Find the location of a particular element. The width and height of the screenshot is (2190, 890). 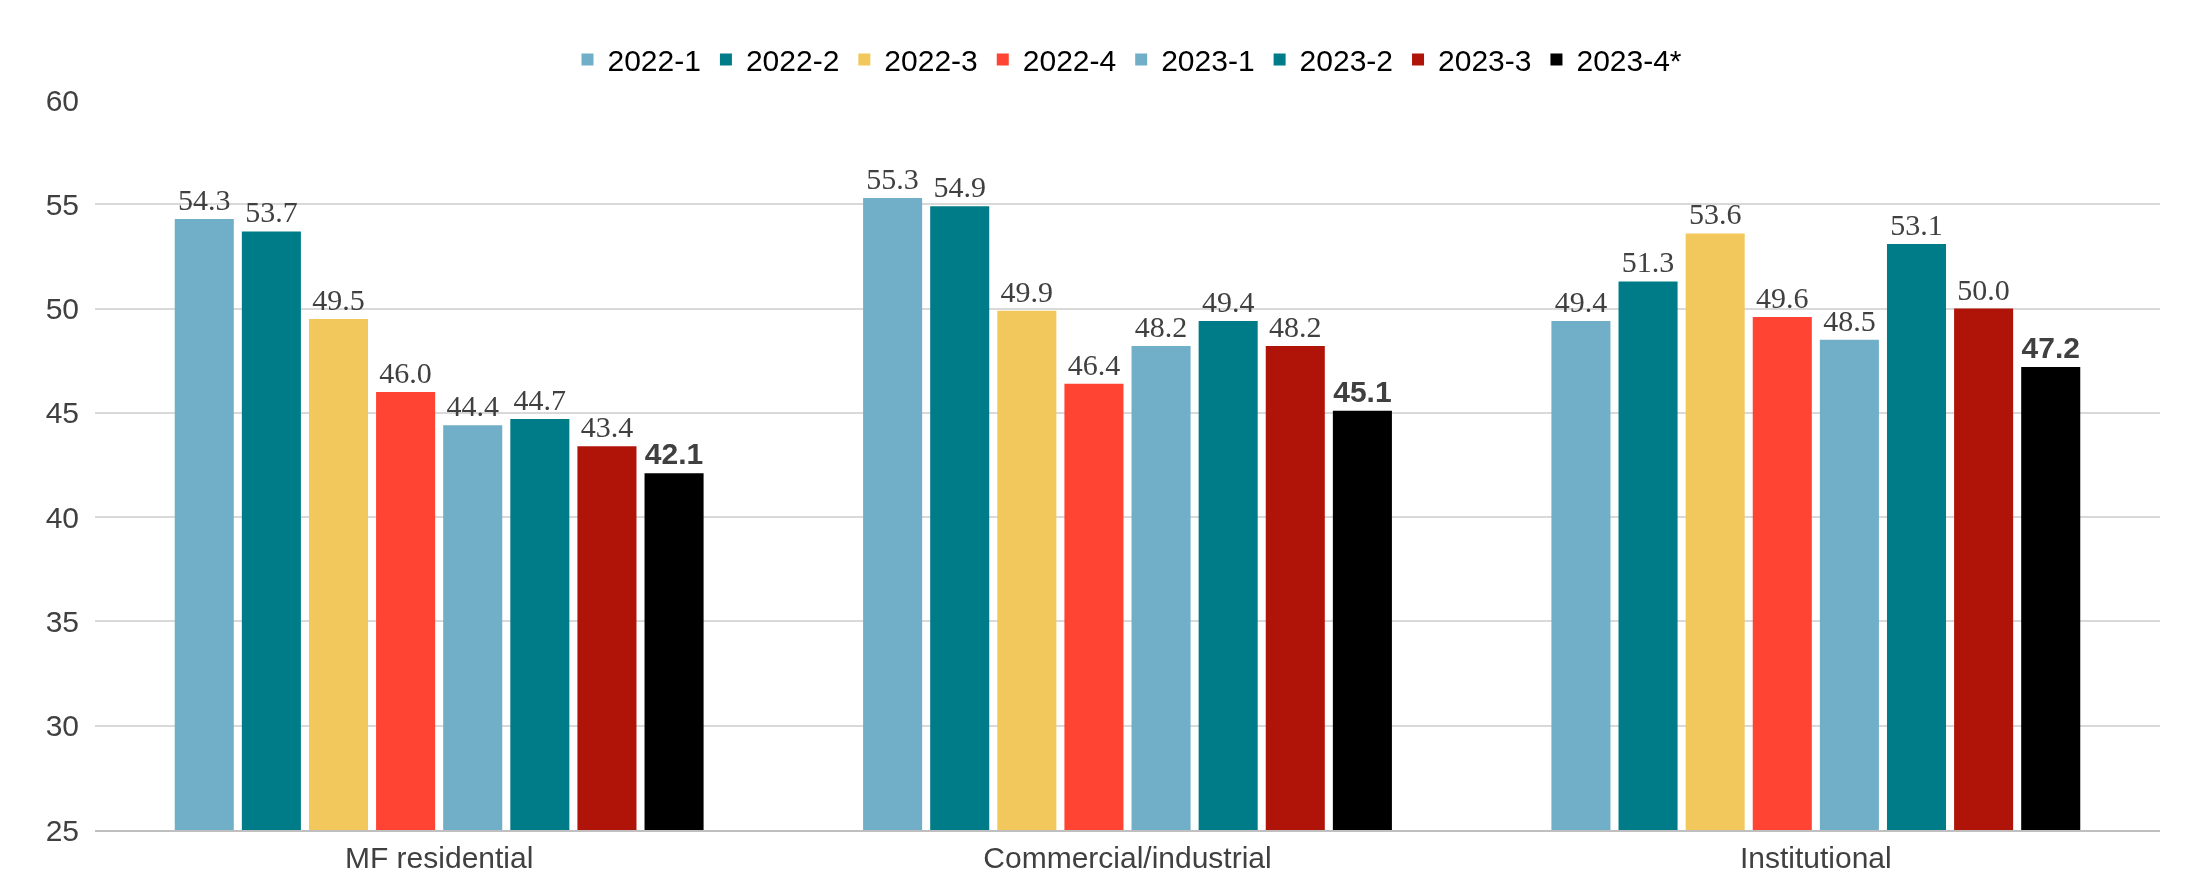

data-label: 45.1 is located at coordinates (1362, 391).